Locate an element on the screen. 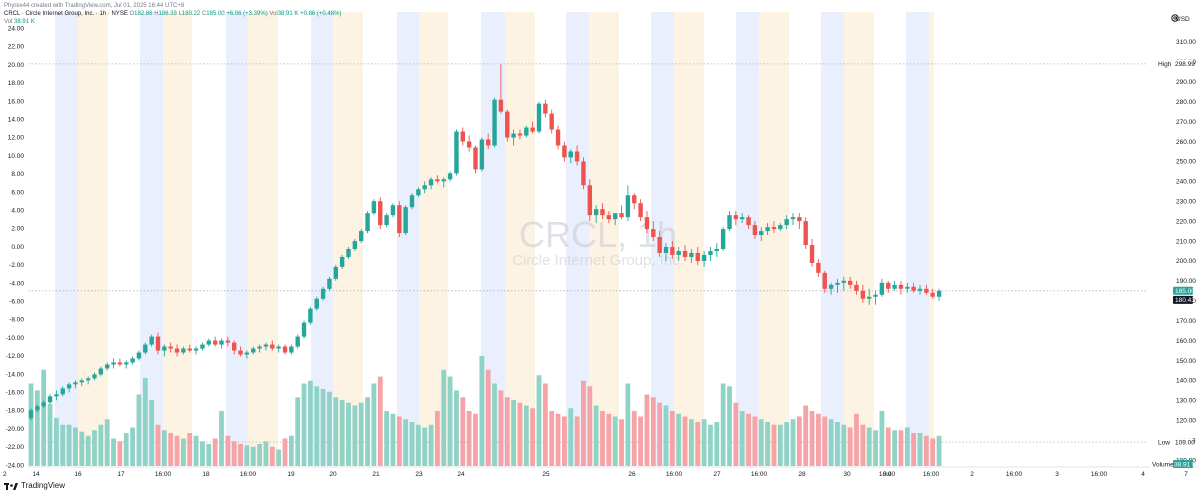 This screenshot has height=493, width=1199. gear-icon is located at coordinates (1175, 18).